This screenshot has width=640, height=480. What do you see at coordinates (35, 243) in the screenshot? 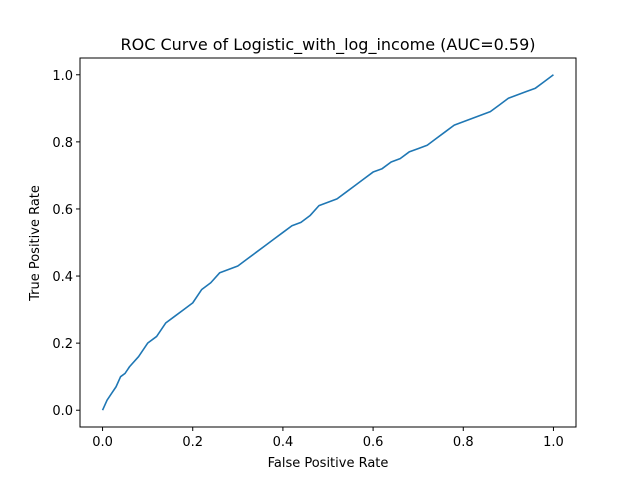
I see `y-axis-title: True Positive Rate` at bounding box center [35, 243].